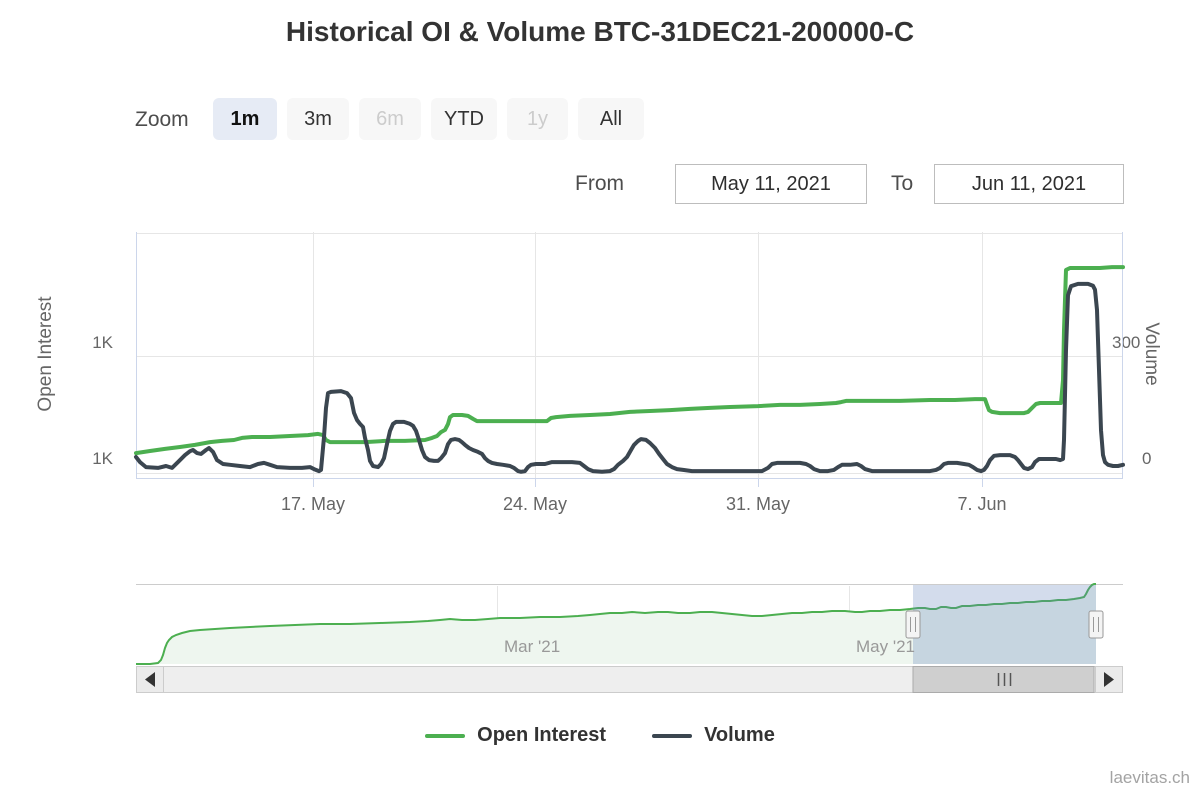  What do you see at coordinates (739, 735) in the screenshot?
I see `legend-label: Volume` at bounding box center [739, 735].